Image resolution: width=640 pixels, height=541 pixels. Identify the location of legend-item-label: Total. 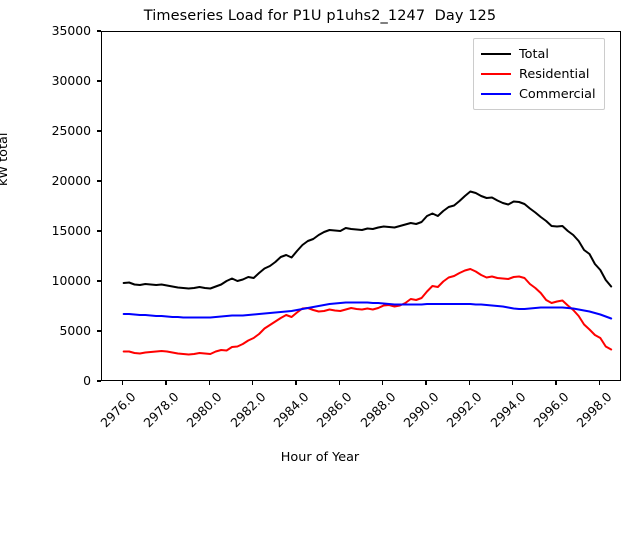
(534, 54).